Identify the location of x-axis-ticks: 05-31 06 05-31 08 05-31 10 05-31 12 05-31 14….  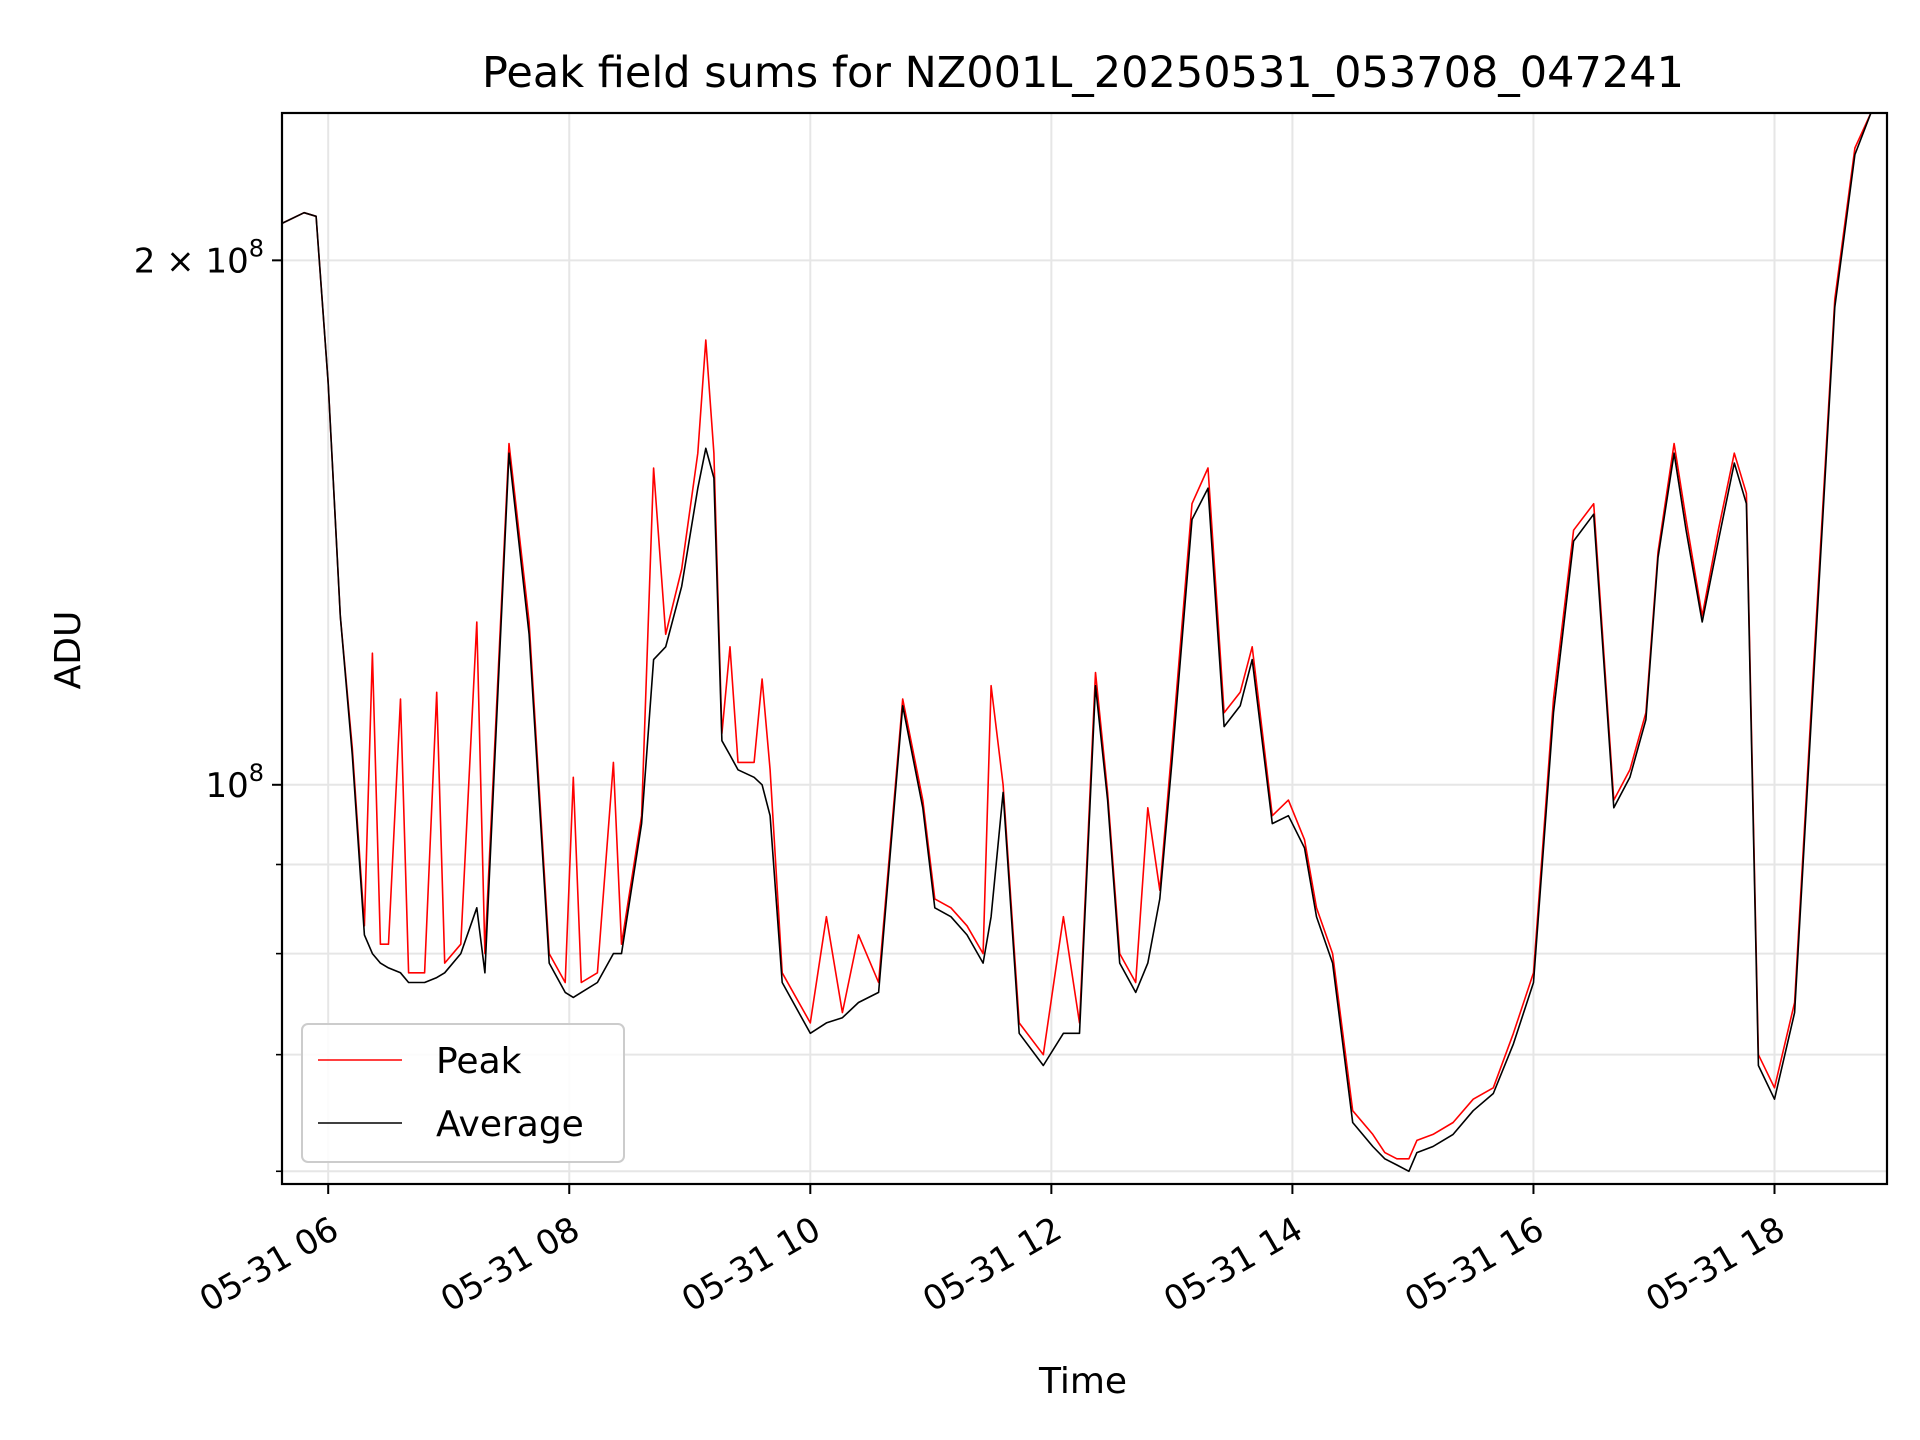
(992, 1252).